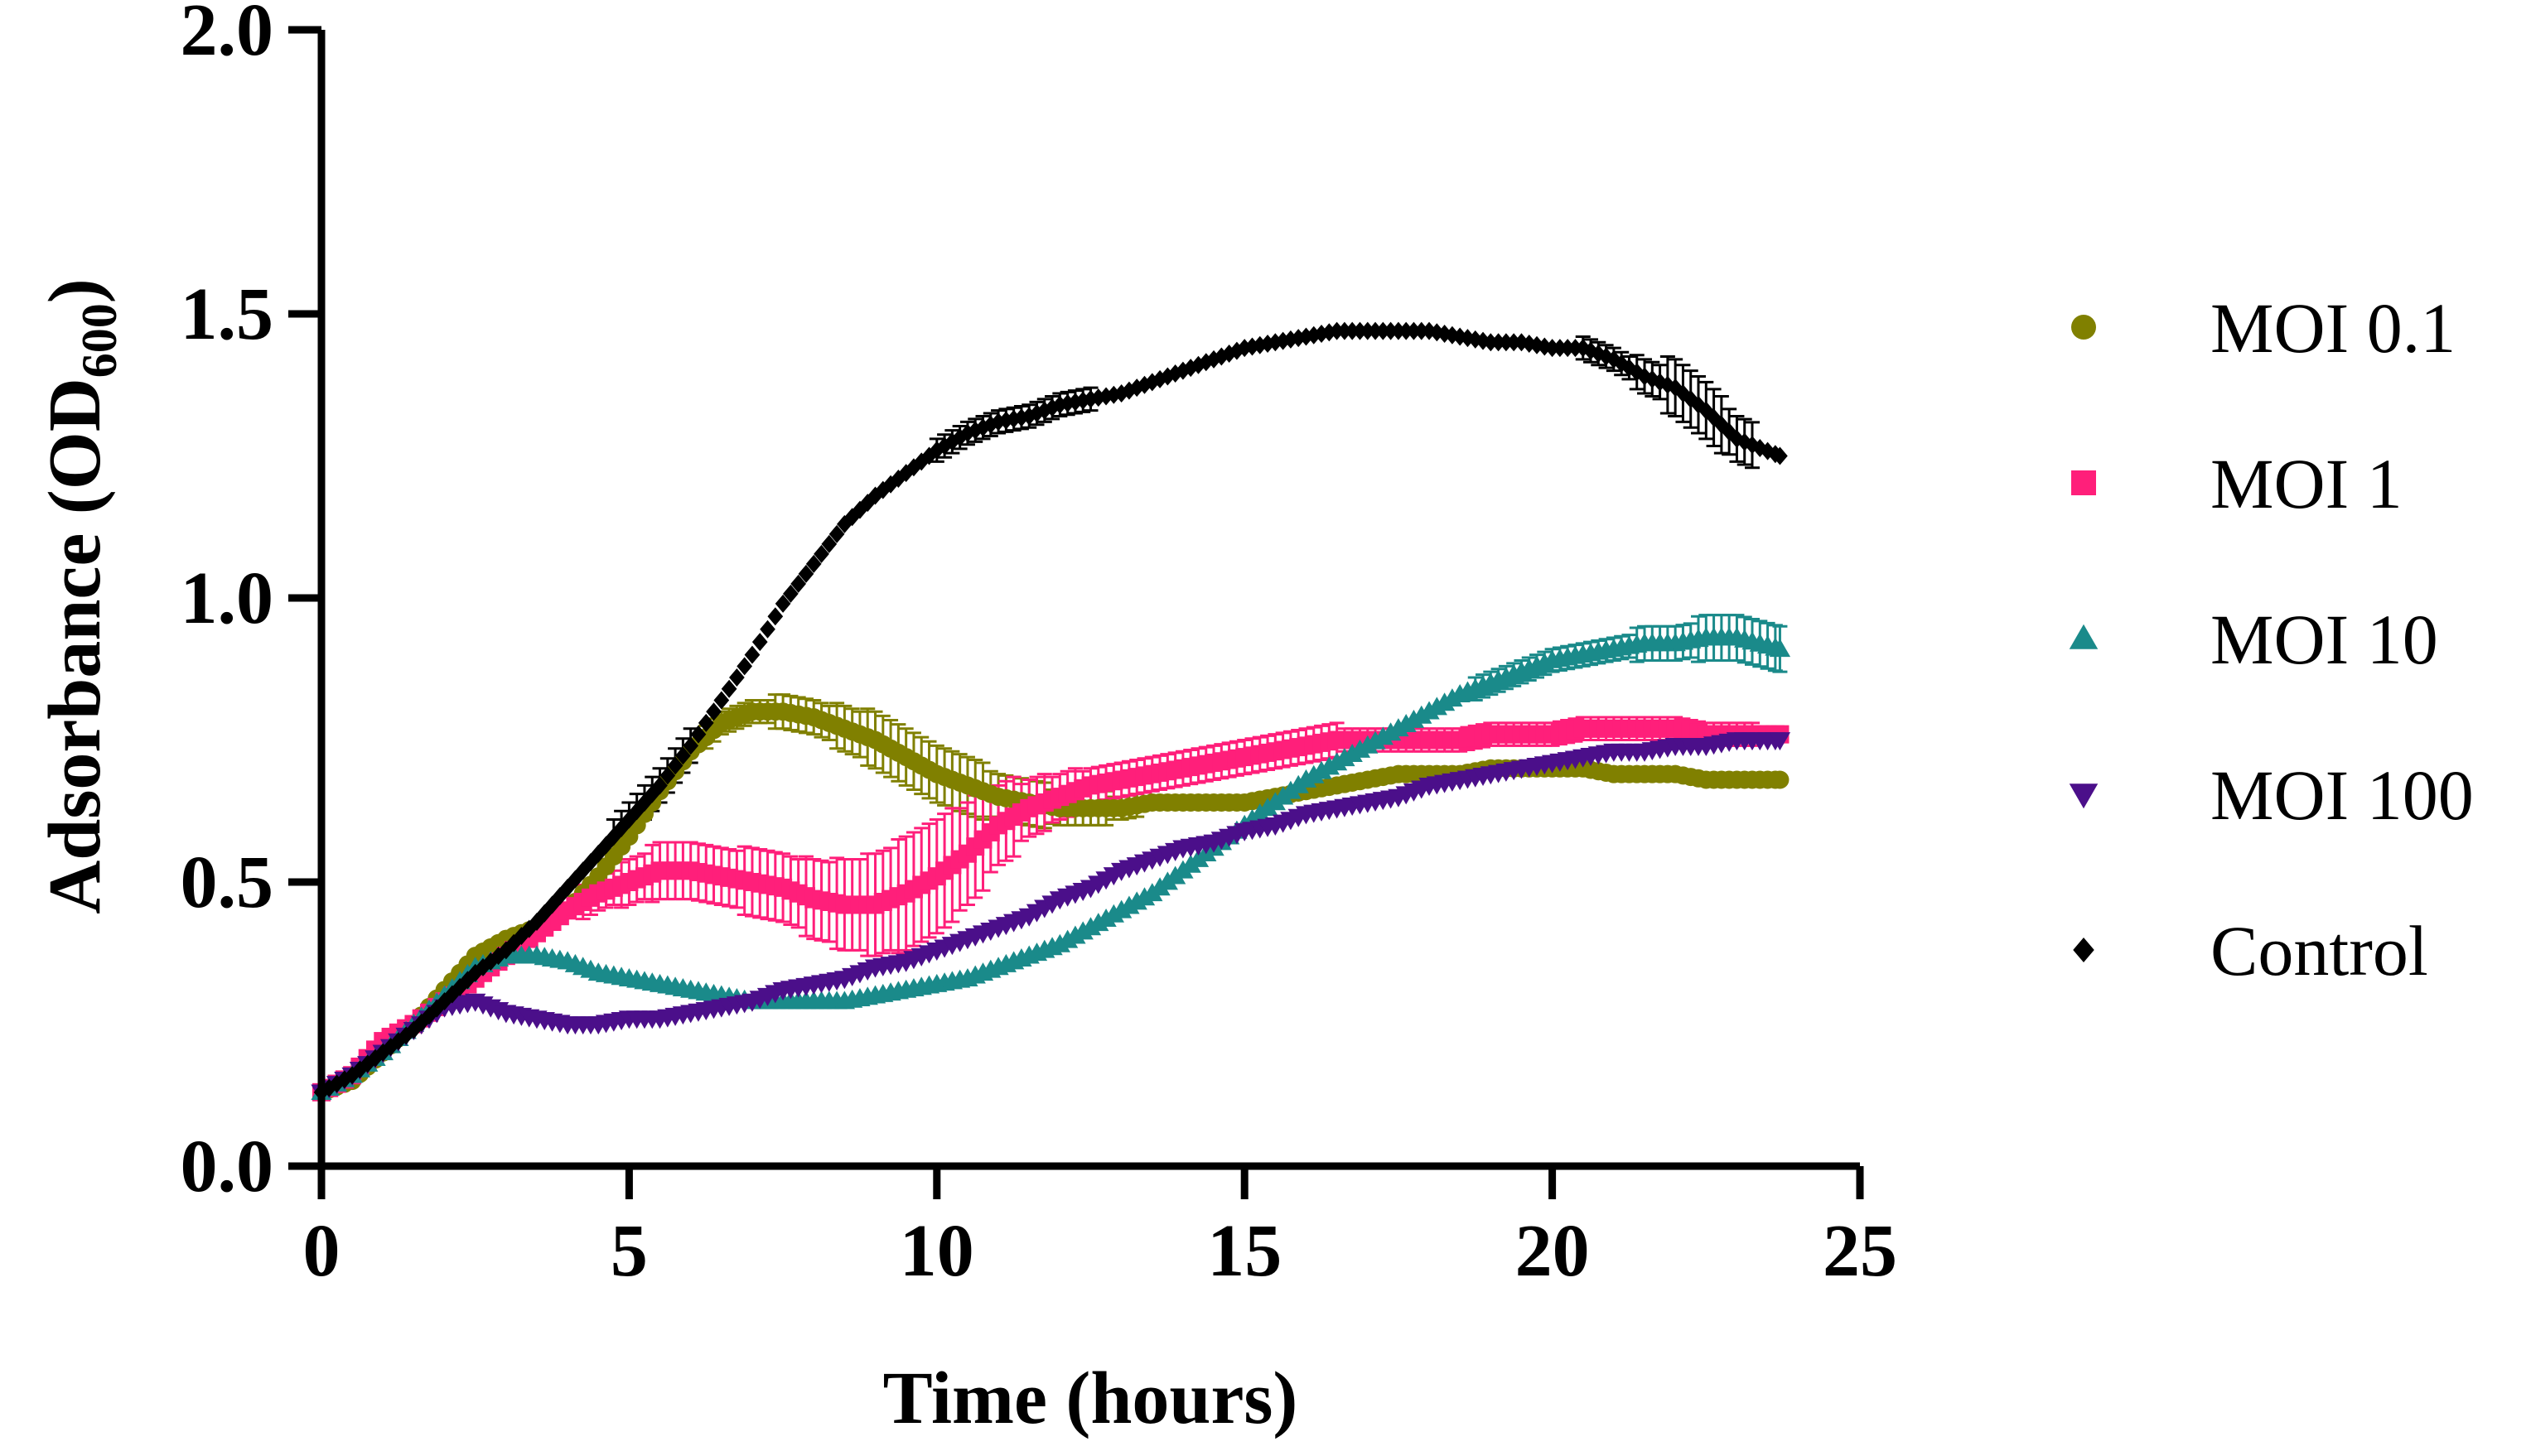  I want to click on x-tick-label: 15, so click(1244, 1251).